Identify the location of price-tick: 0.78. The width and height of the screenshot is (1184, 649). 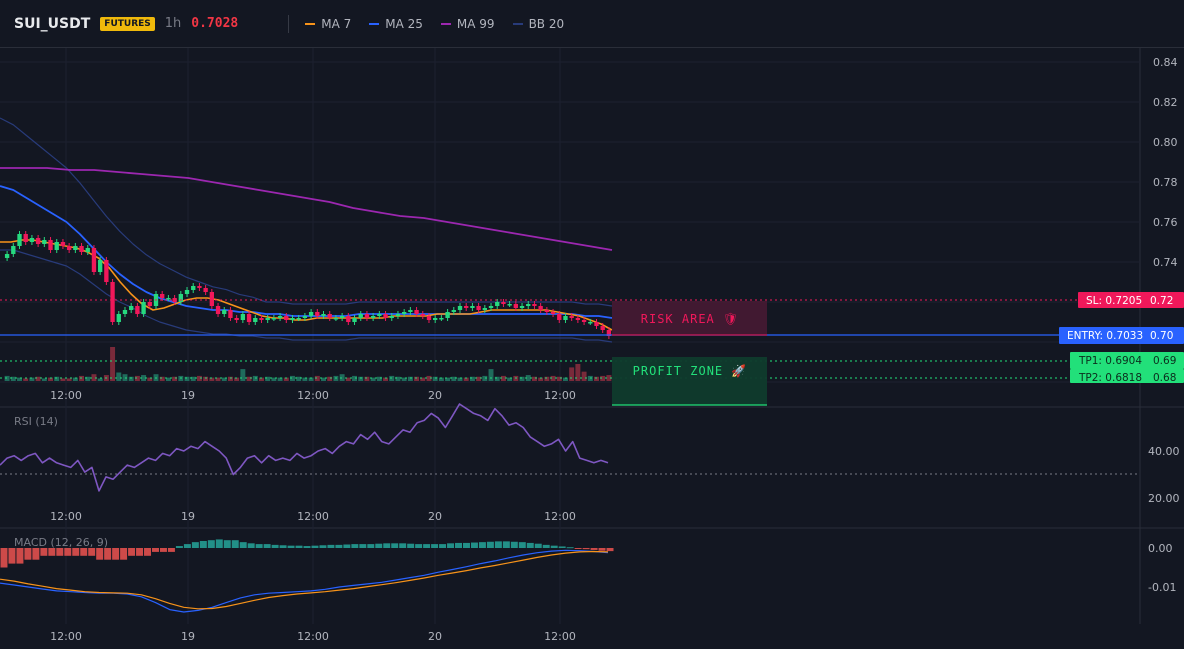
(1165, 182).